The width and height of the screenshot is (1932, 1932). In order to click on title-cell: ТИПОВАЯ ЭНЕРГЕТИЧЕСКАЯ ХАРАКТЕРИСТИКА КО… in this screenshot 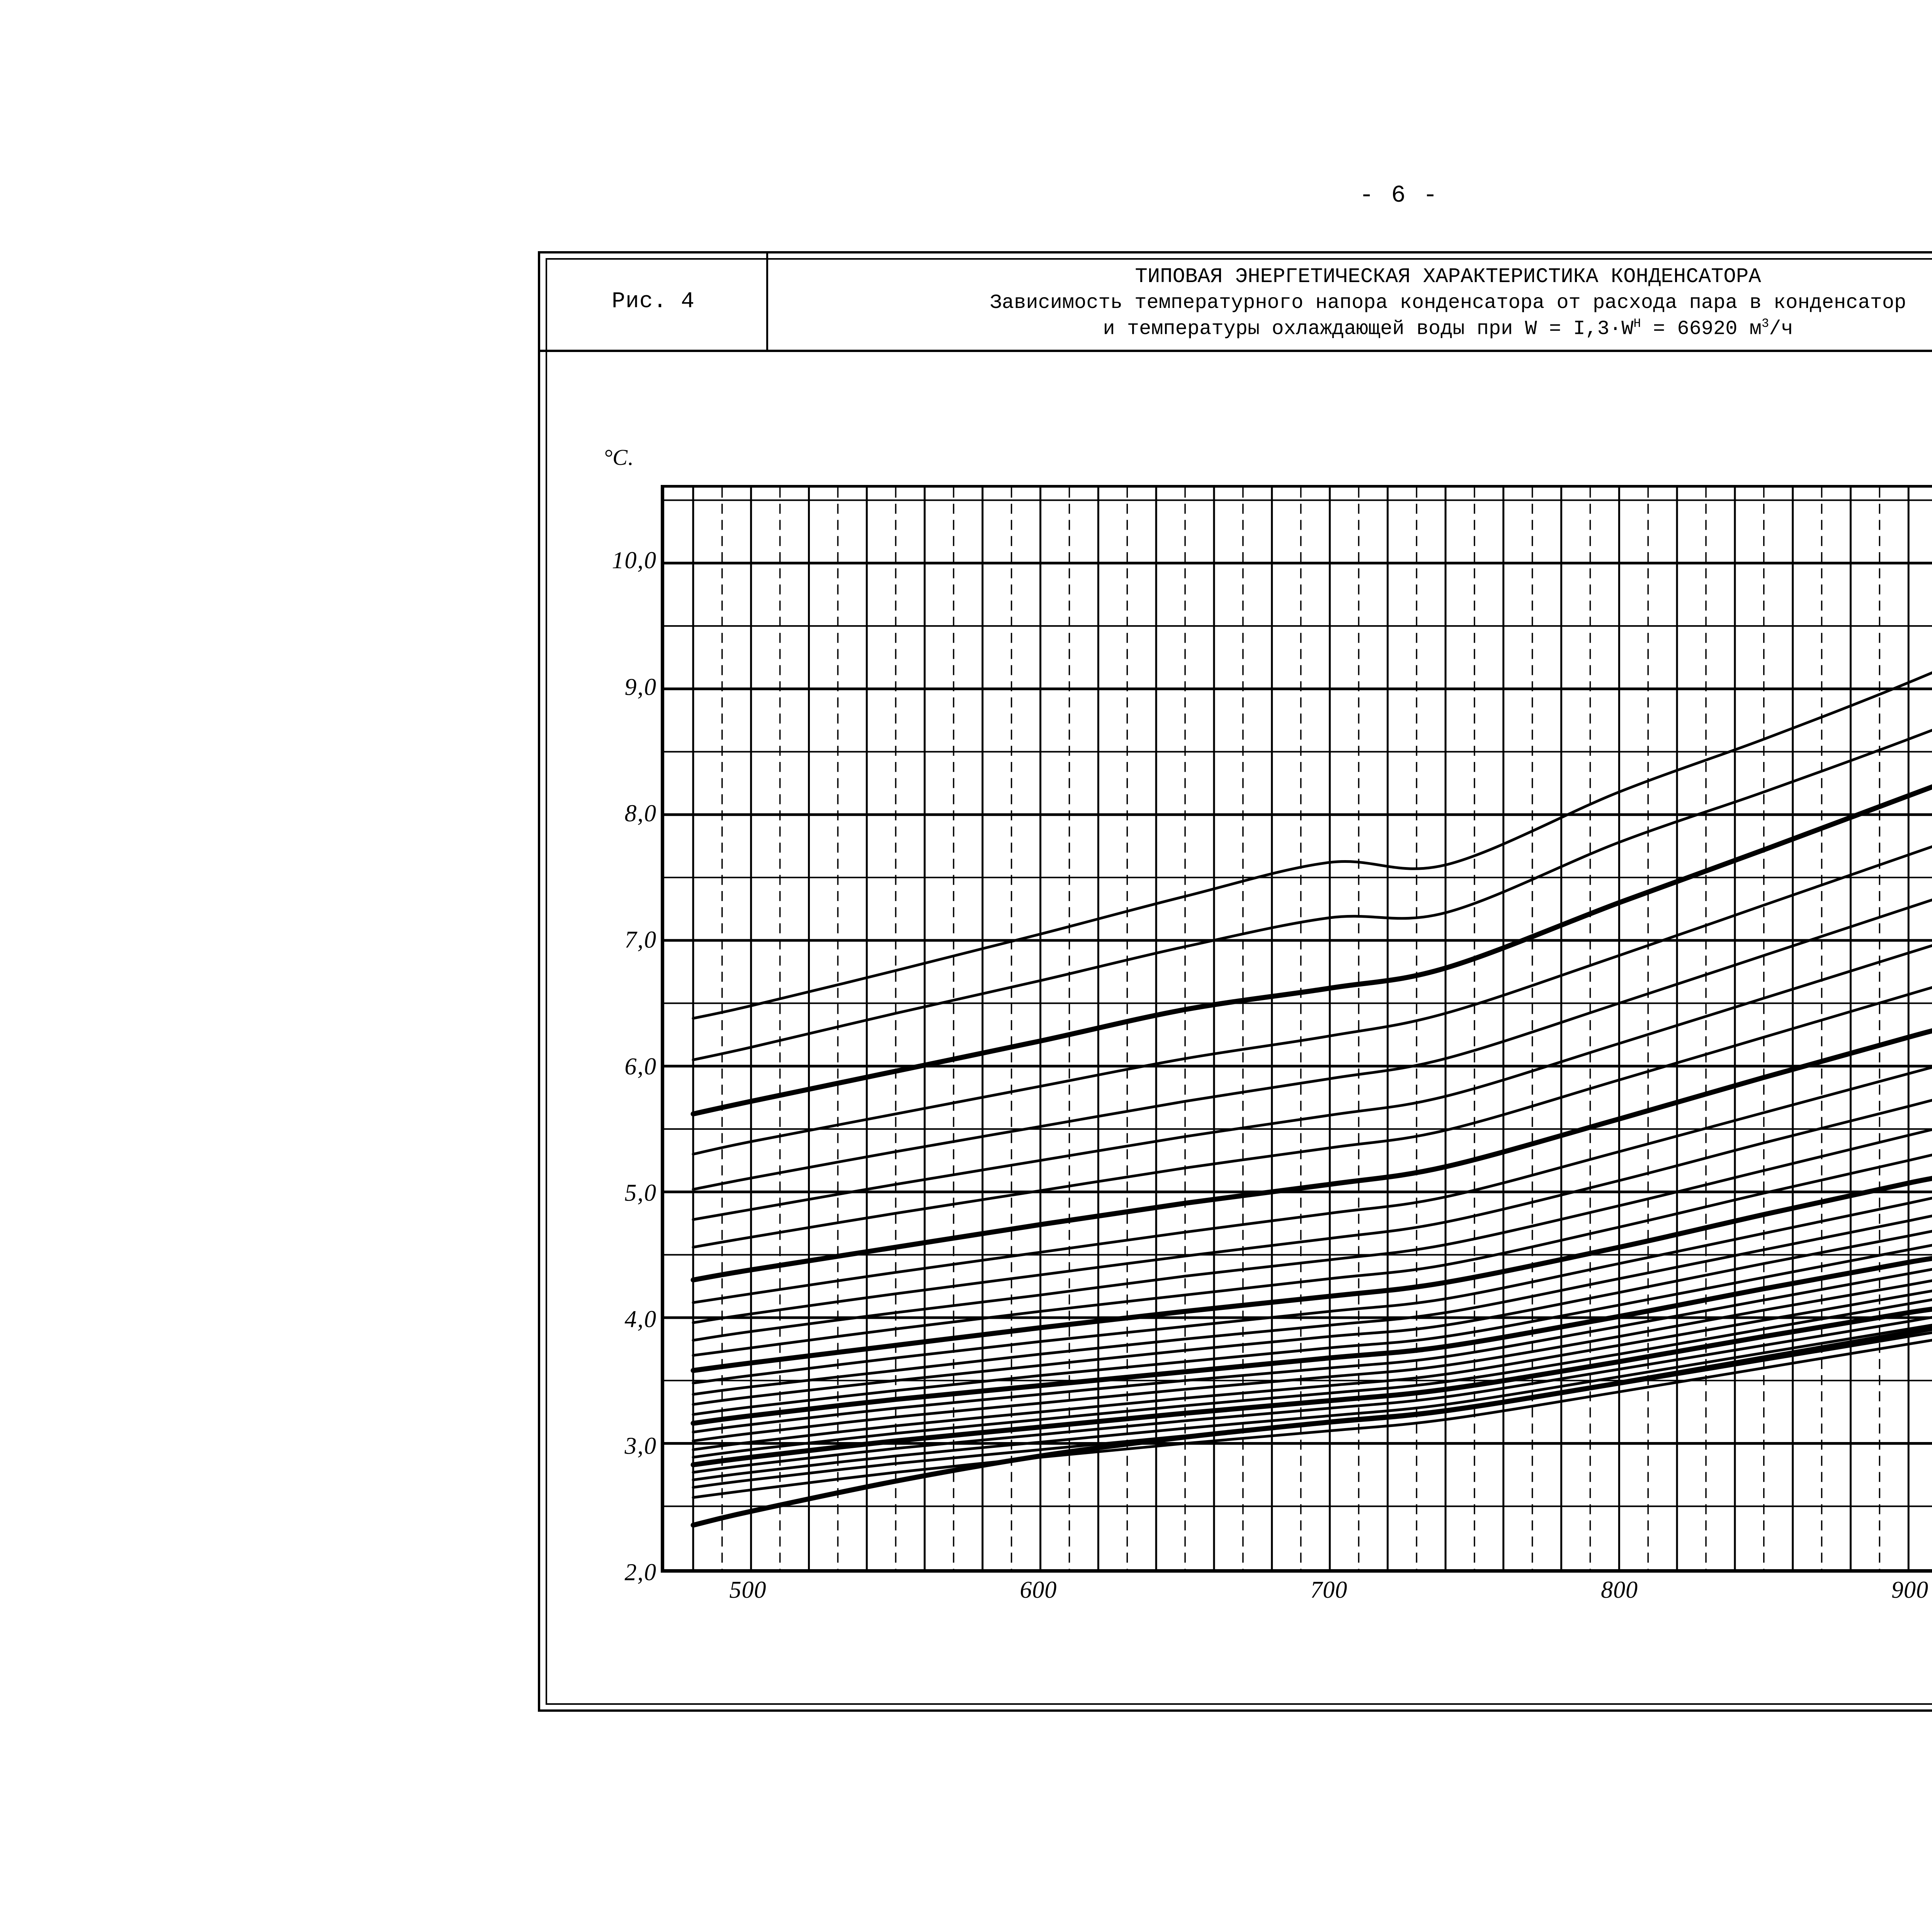, I will do `click(1350, 301)`.